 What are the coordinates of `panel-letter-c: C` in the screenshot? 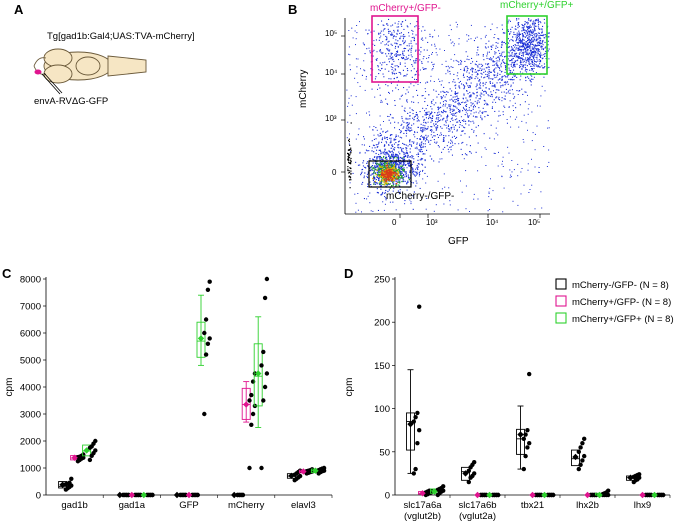 It's located at (7, 273).